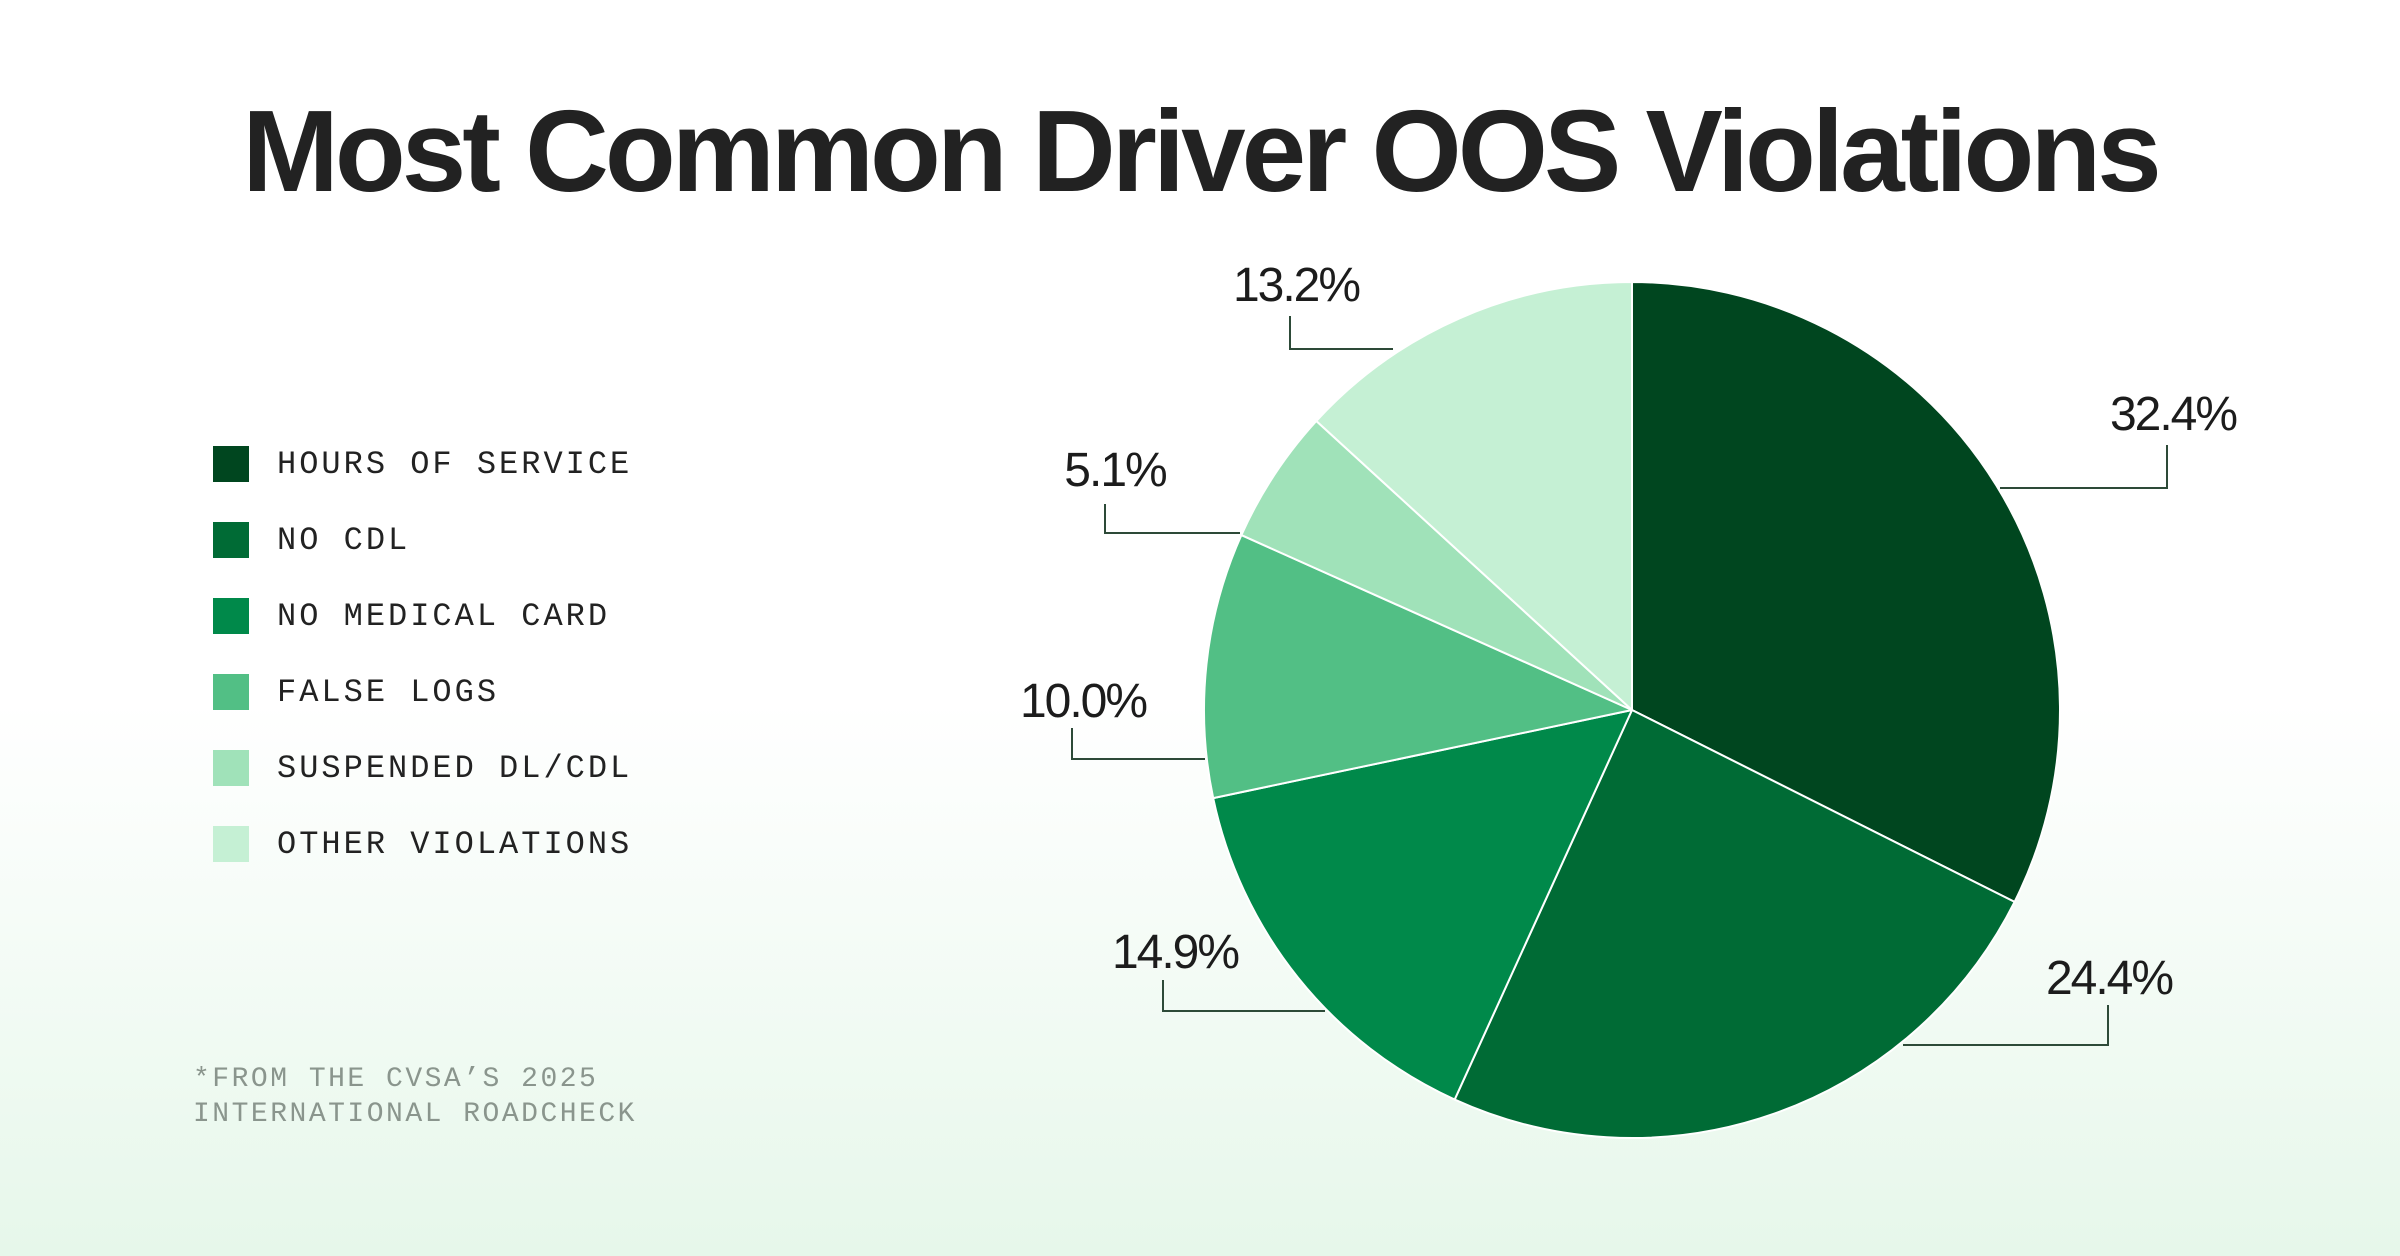  Describe the element at coordinates (344, 540) in the screenshot. I see `legend-label: NO CDL` at that location.